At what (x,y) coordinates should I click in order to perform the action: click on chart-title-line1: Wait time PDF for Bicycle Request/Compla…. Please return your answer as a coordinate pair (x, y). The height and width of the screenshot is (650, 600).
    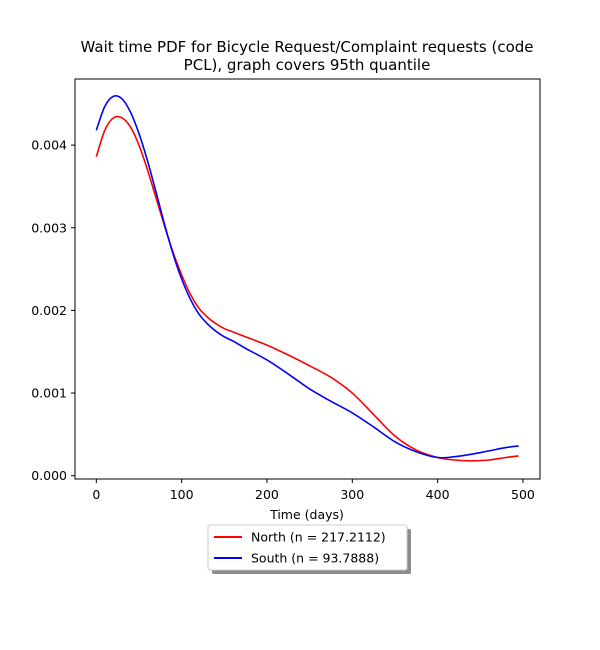
    Looking at the image, I should click on (307, 47).